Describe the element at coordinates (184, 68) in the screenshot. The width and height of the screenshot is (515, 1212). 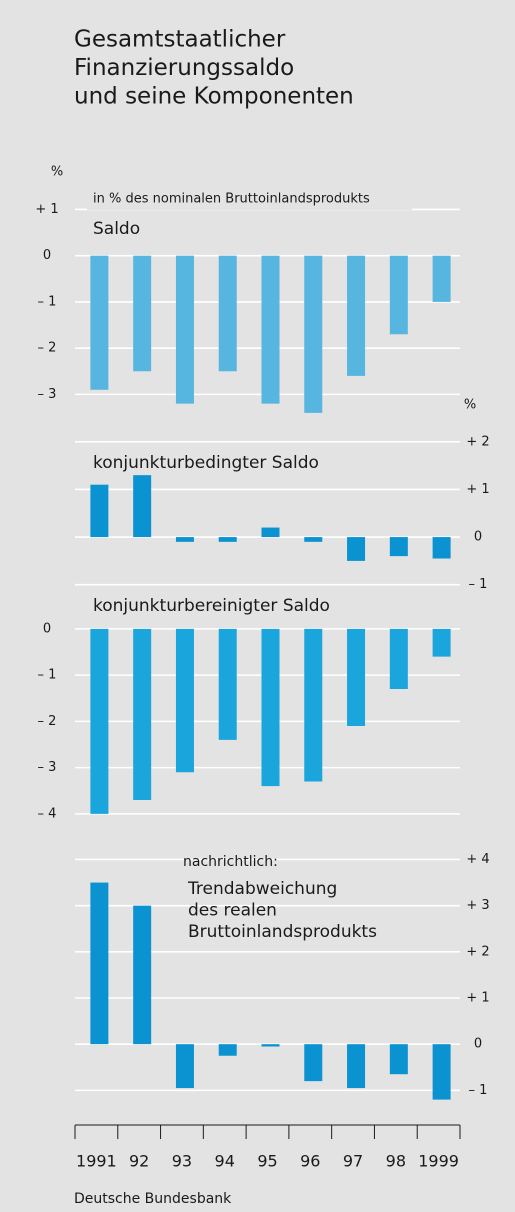
I see `chart-title: Finanzierungssaldo` at that location.